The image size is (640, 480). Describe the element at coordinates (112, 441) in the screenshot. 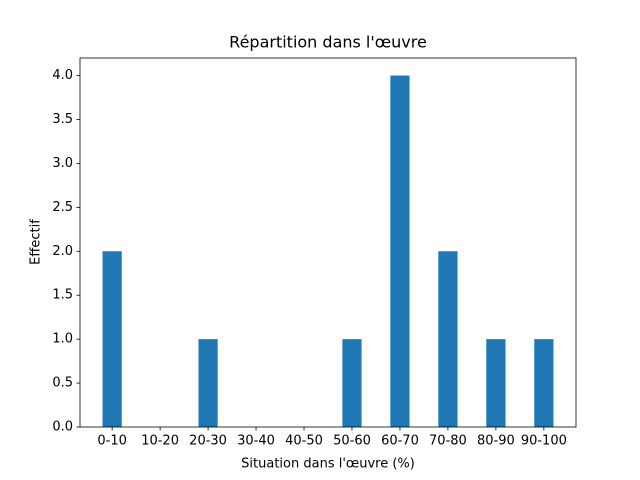

I see `x-tick-label: 0-10` at that location.